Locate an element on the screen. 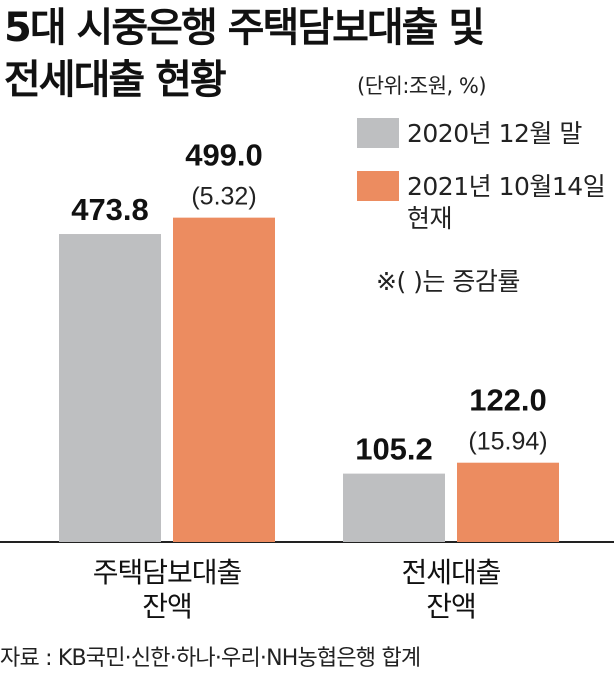 The image size is (614, 677). title-line-2: 전세대출 현황 is located at coordinates (115, 80).